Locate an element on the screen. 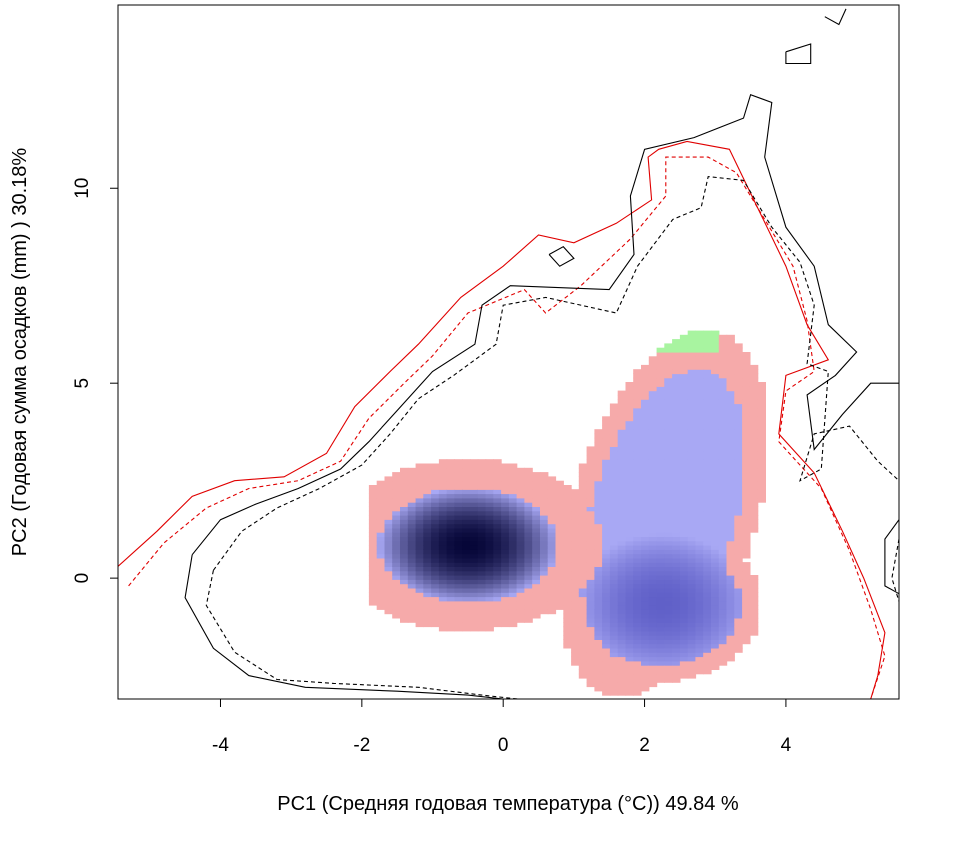  contour-line is located at coordinates (344, 626).